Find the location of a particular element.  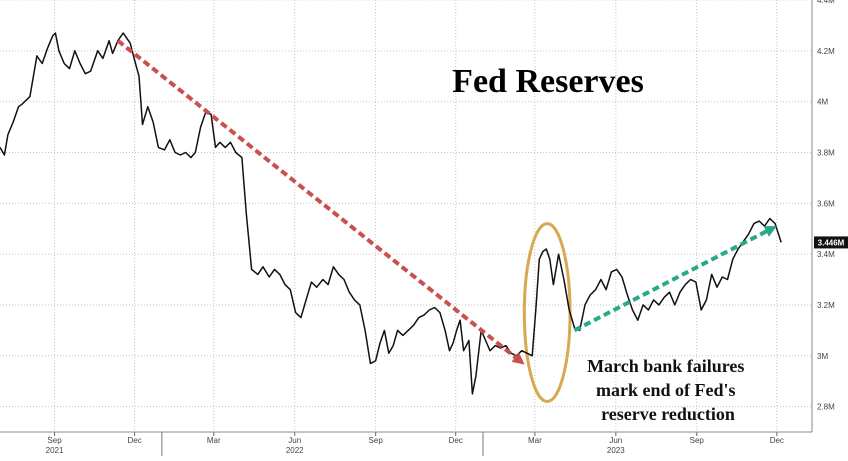

y-tick-label: 3.4M is located at coordinates (826, 254).